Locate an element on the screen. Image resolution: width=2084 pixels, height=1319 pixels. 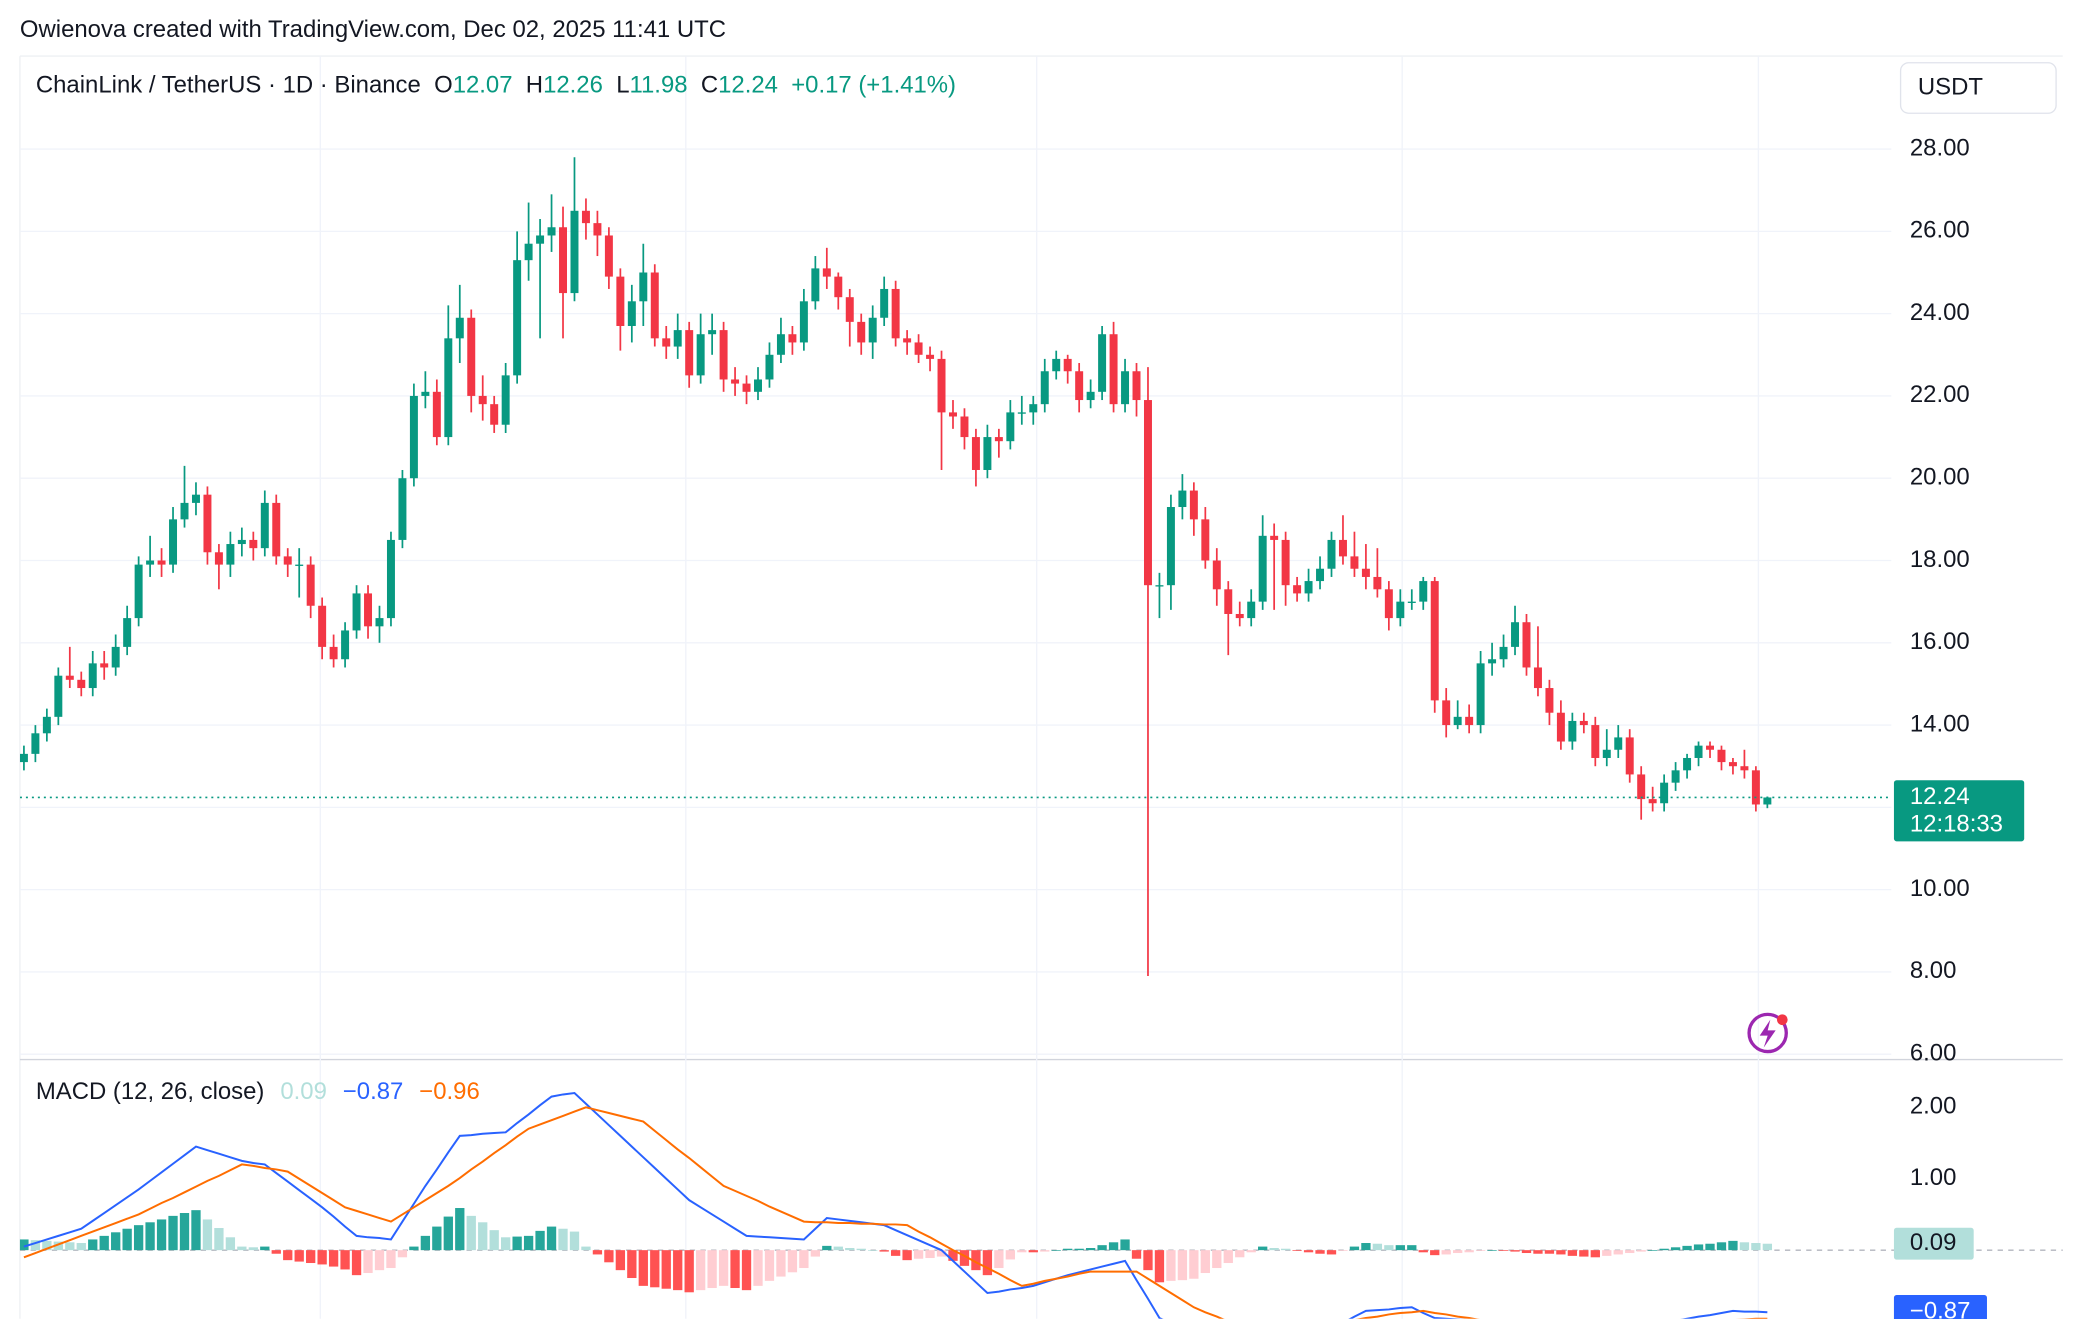
y-tick-label: 28.00 is located at coordinates (1940, 147).